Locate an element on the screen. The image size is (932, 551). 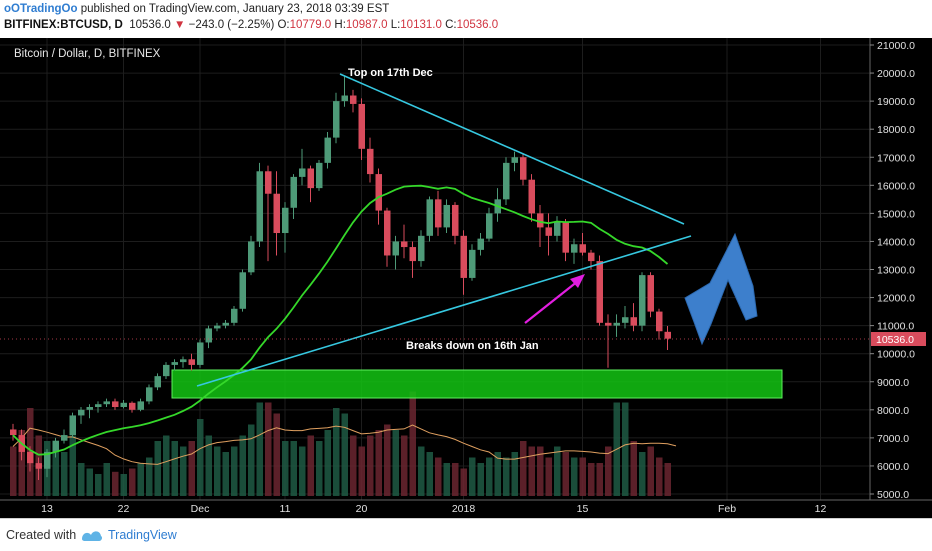
price-axis-bg is located at coordinates (901, 269).